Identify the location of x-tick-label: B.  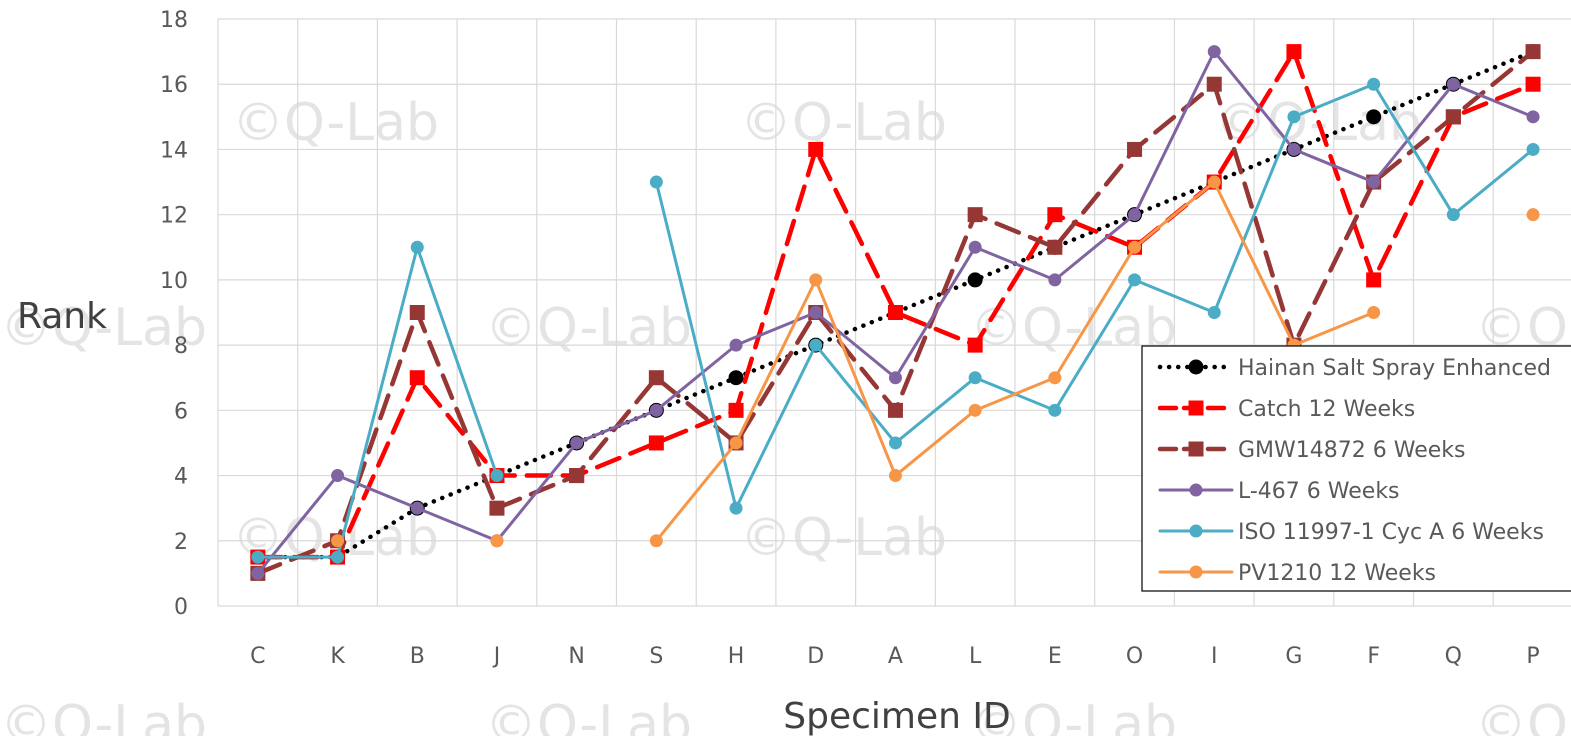
(417, 656).